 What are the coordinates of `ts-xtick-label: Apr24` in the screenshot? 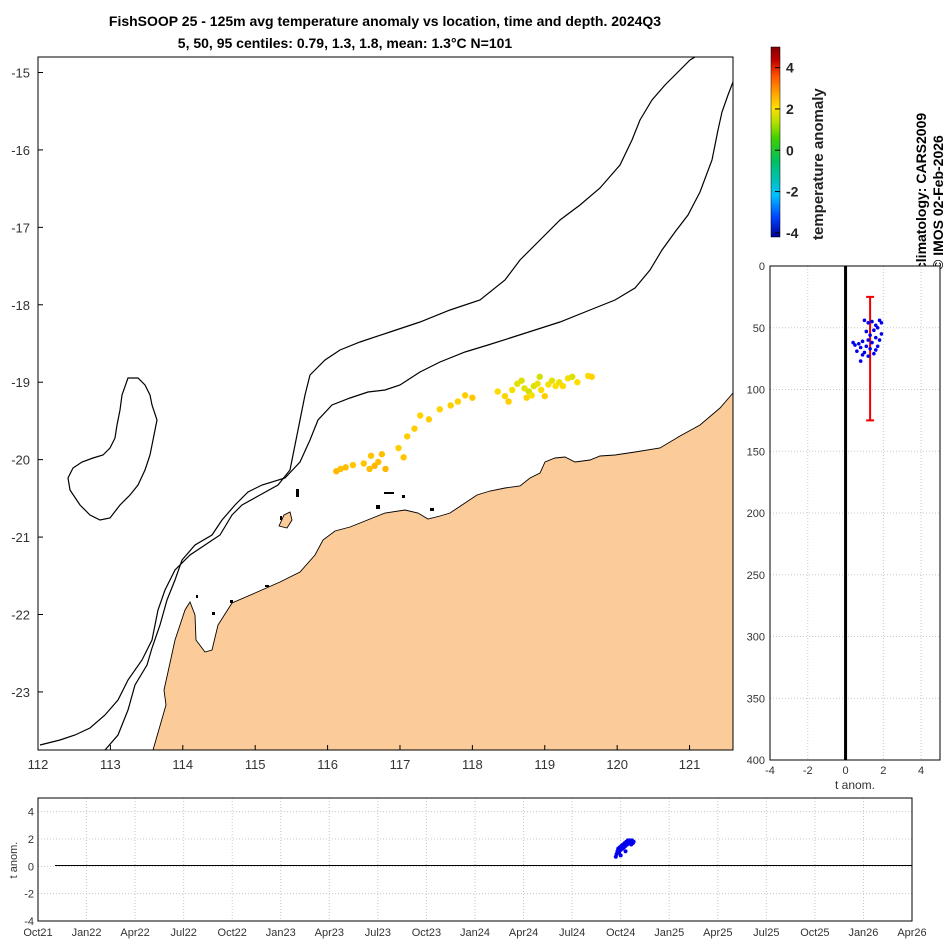 It's located at (523, 933).